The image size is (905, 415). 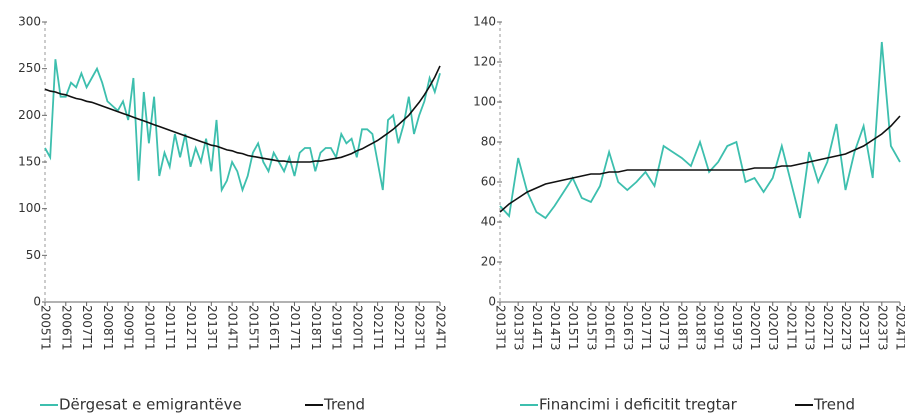 I want to click on x-tick-label: 2020T3, so click(x=773, y=328).